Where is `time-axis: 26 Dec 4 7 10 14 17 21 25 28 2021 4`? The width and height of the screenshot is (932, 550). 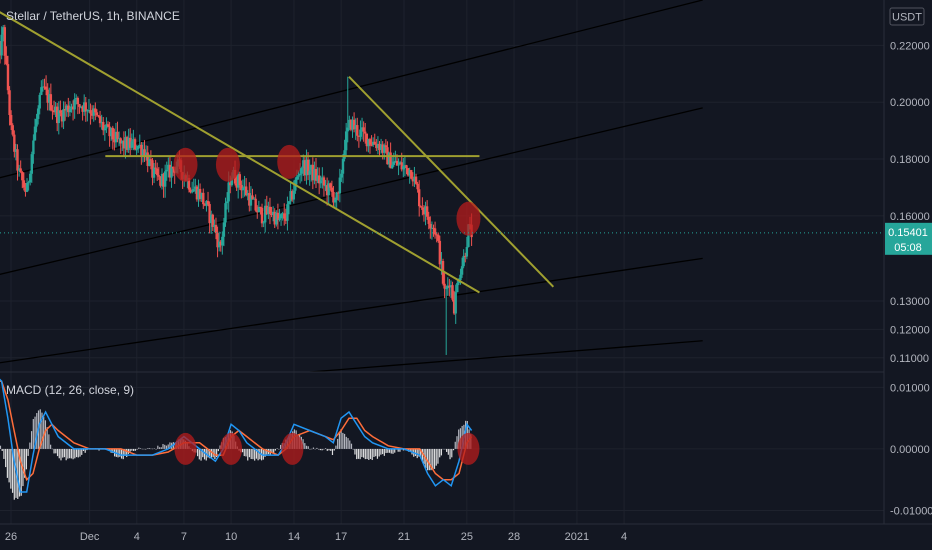 time-axis: 26 Dec 4 7 10 14 17 21 25 28 2021 4 is located at coordinates (316, 537).